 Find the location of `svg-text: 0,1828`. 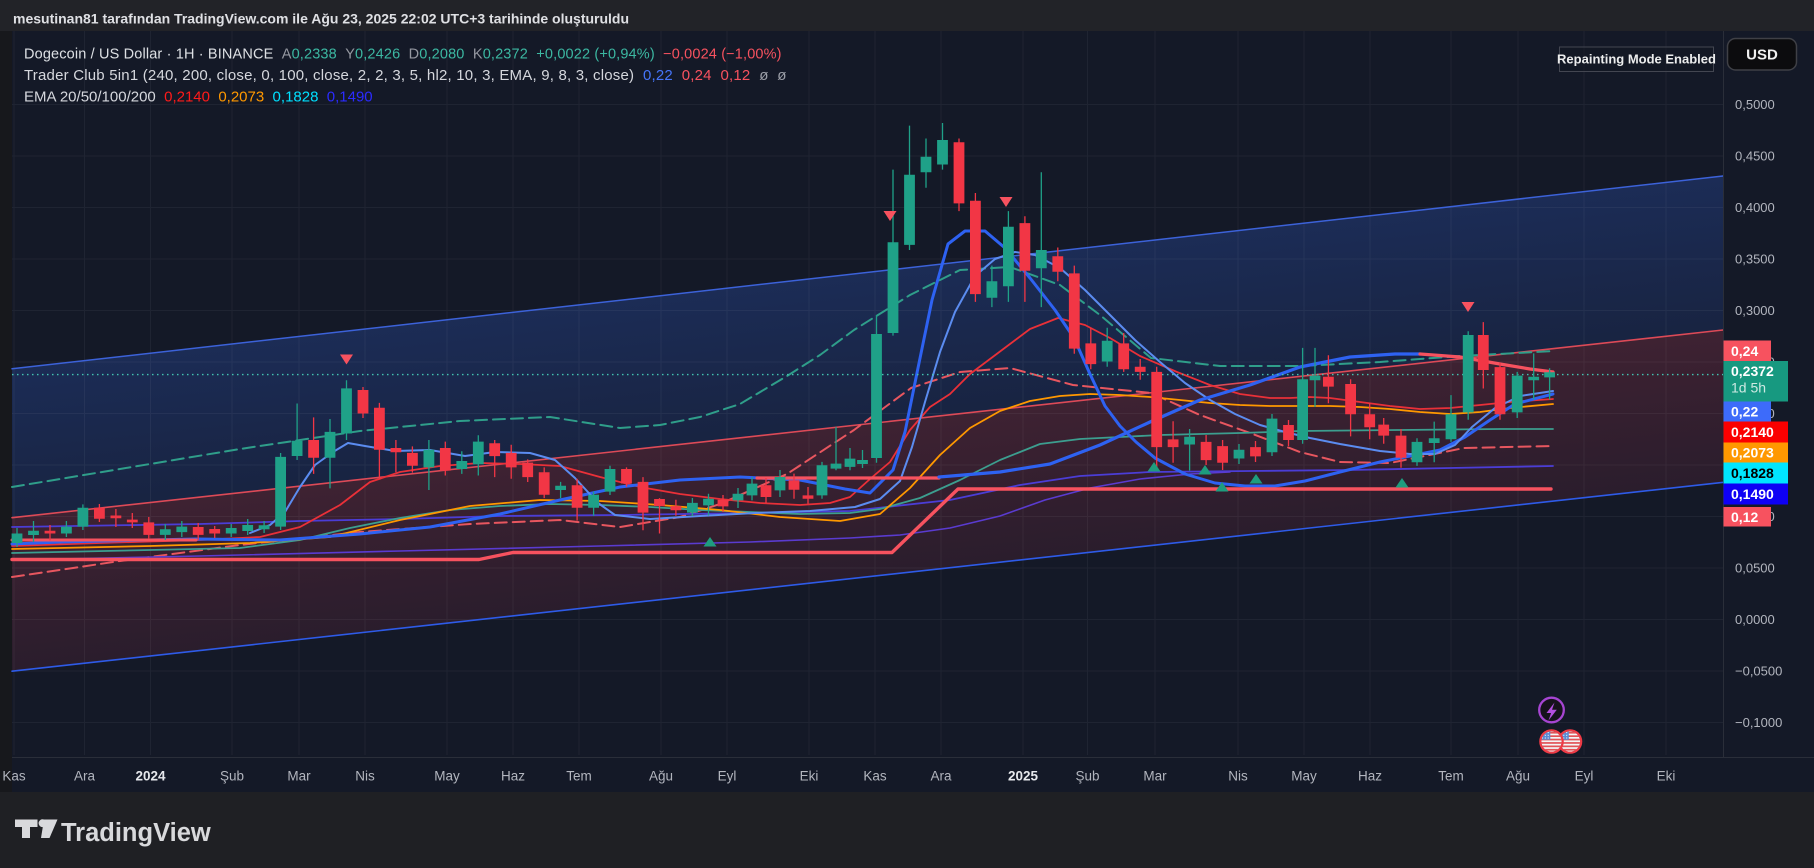

svg-text: 0,1828 is located at coordinates (1752, 473).